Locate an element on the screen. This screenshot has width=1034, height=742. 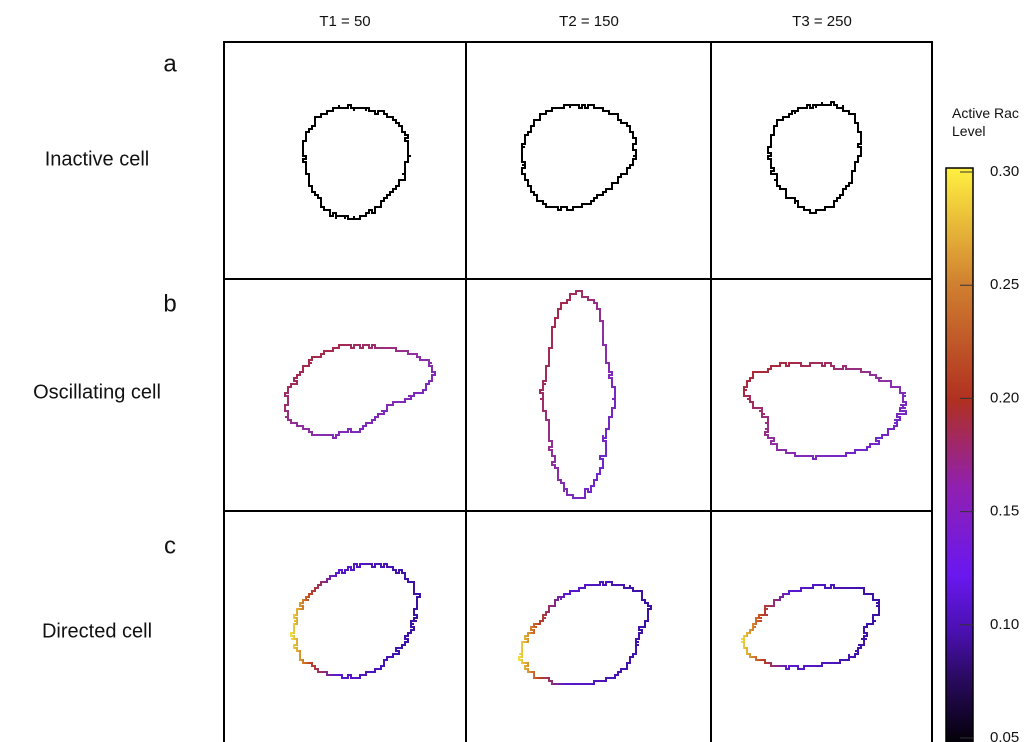
row-label: Oscillating cell is located at coordinates (97, 392).